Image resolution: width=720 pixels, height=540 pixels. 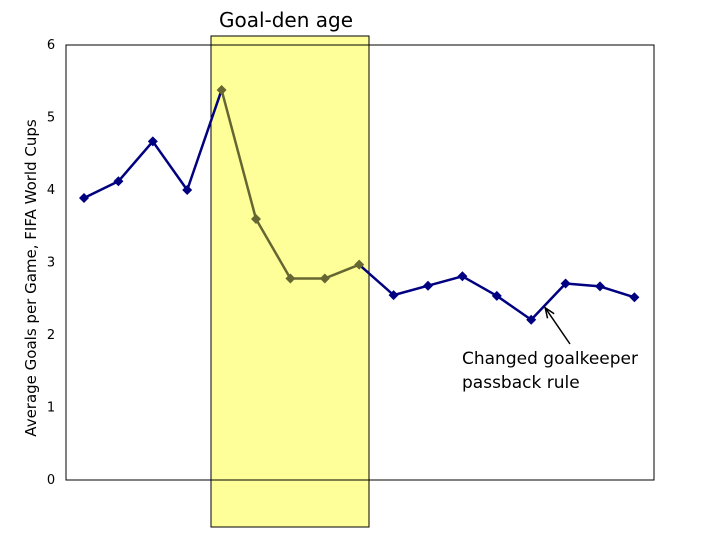 What do you see at coordinates (521, 383) in the screenshot?
I see `annotation-text-line: passback rule` at bounding box center [521, 383].